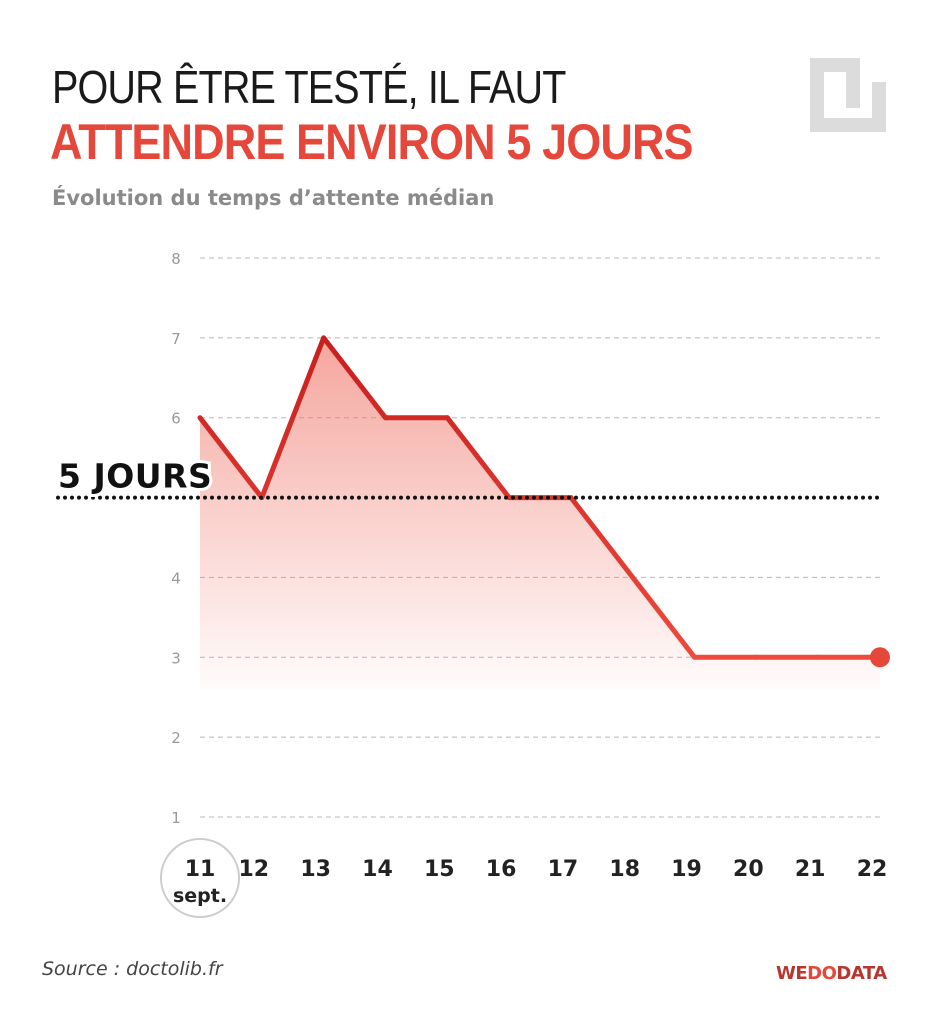  I want to click on x-tick-label: 11, so click(200, 869).